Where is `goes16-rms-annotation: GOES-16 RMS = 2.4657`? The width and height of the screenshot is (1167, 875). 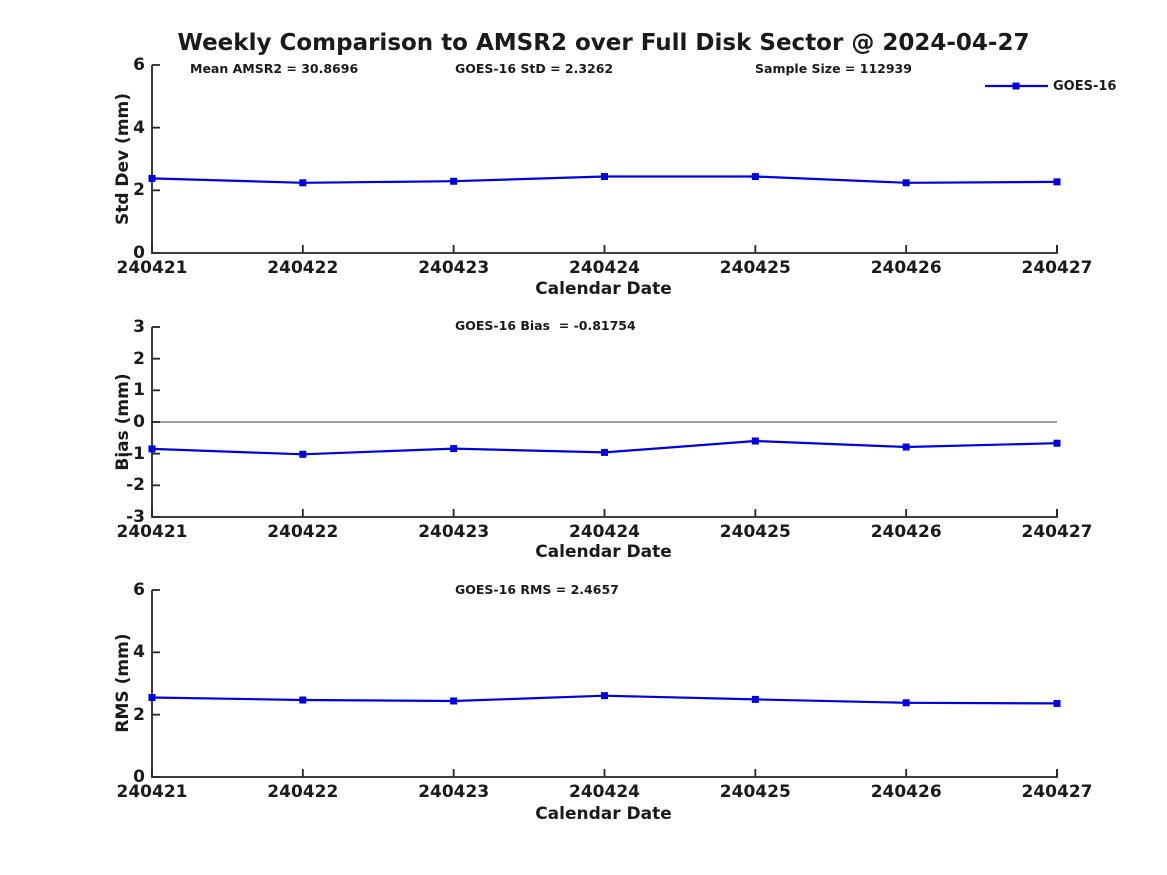
goes16-rms-annotation: GOES-16 RMS = 2.4657 is located at coordinates (537, 589).